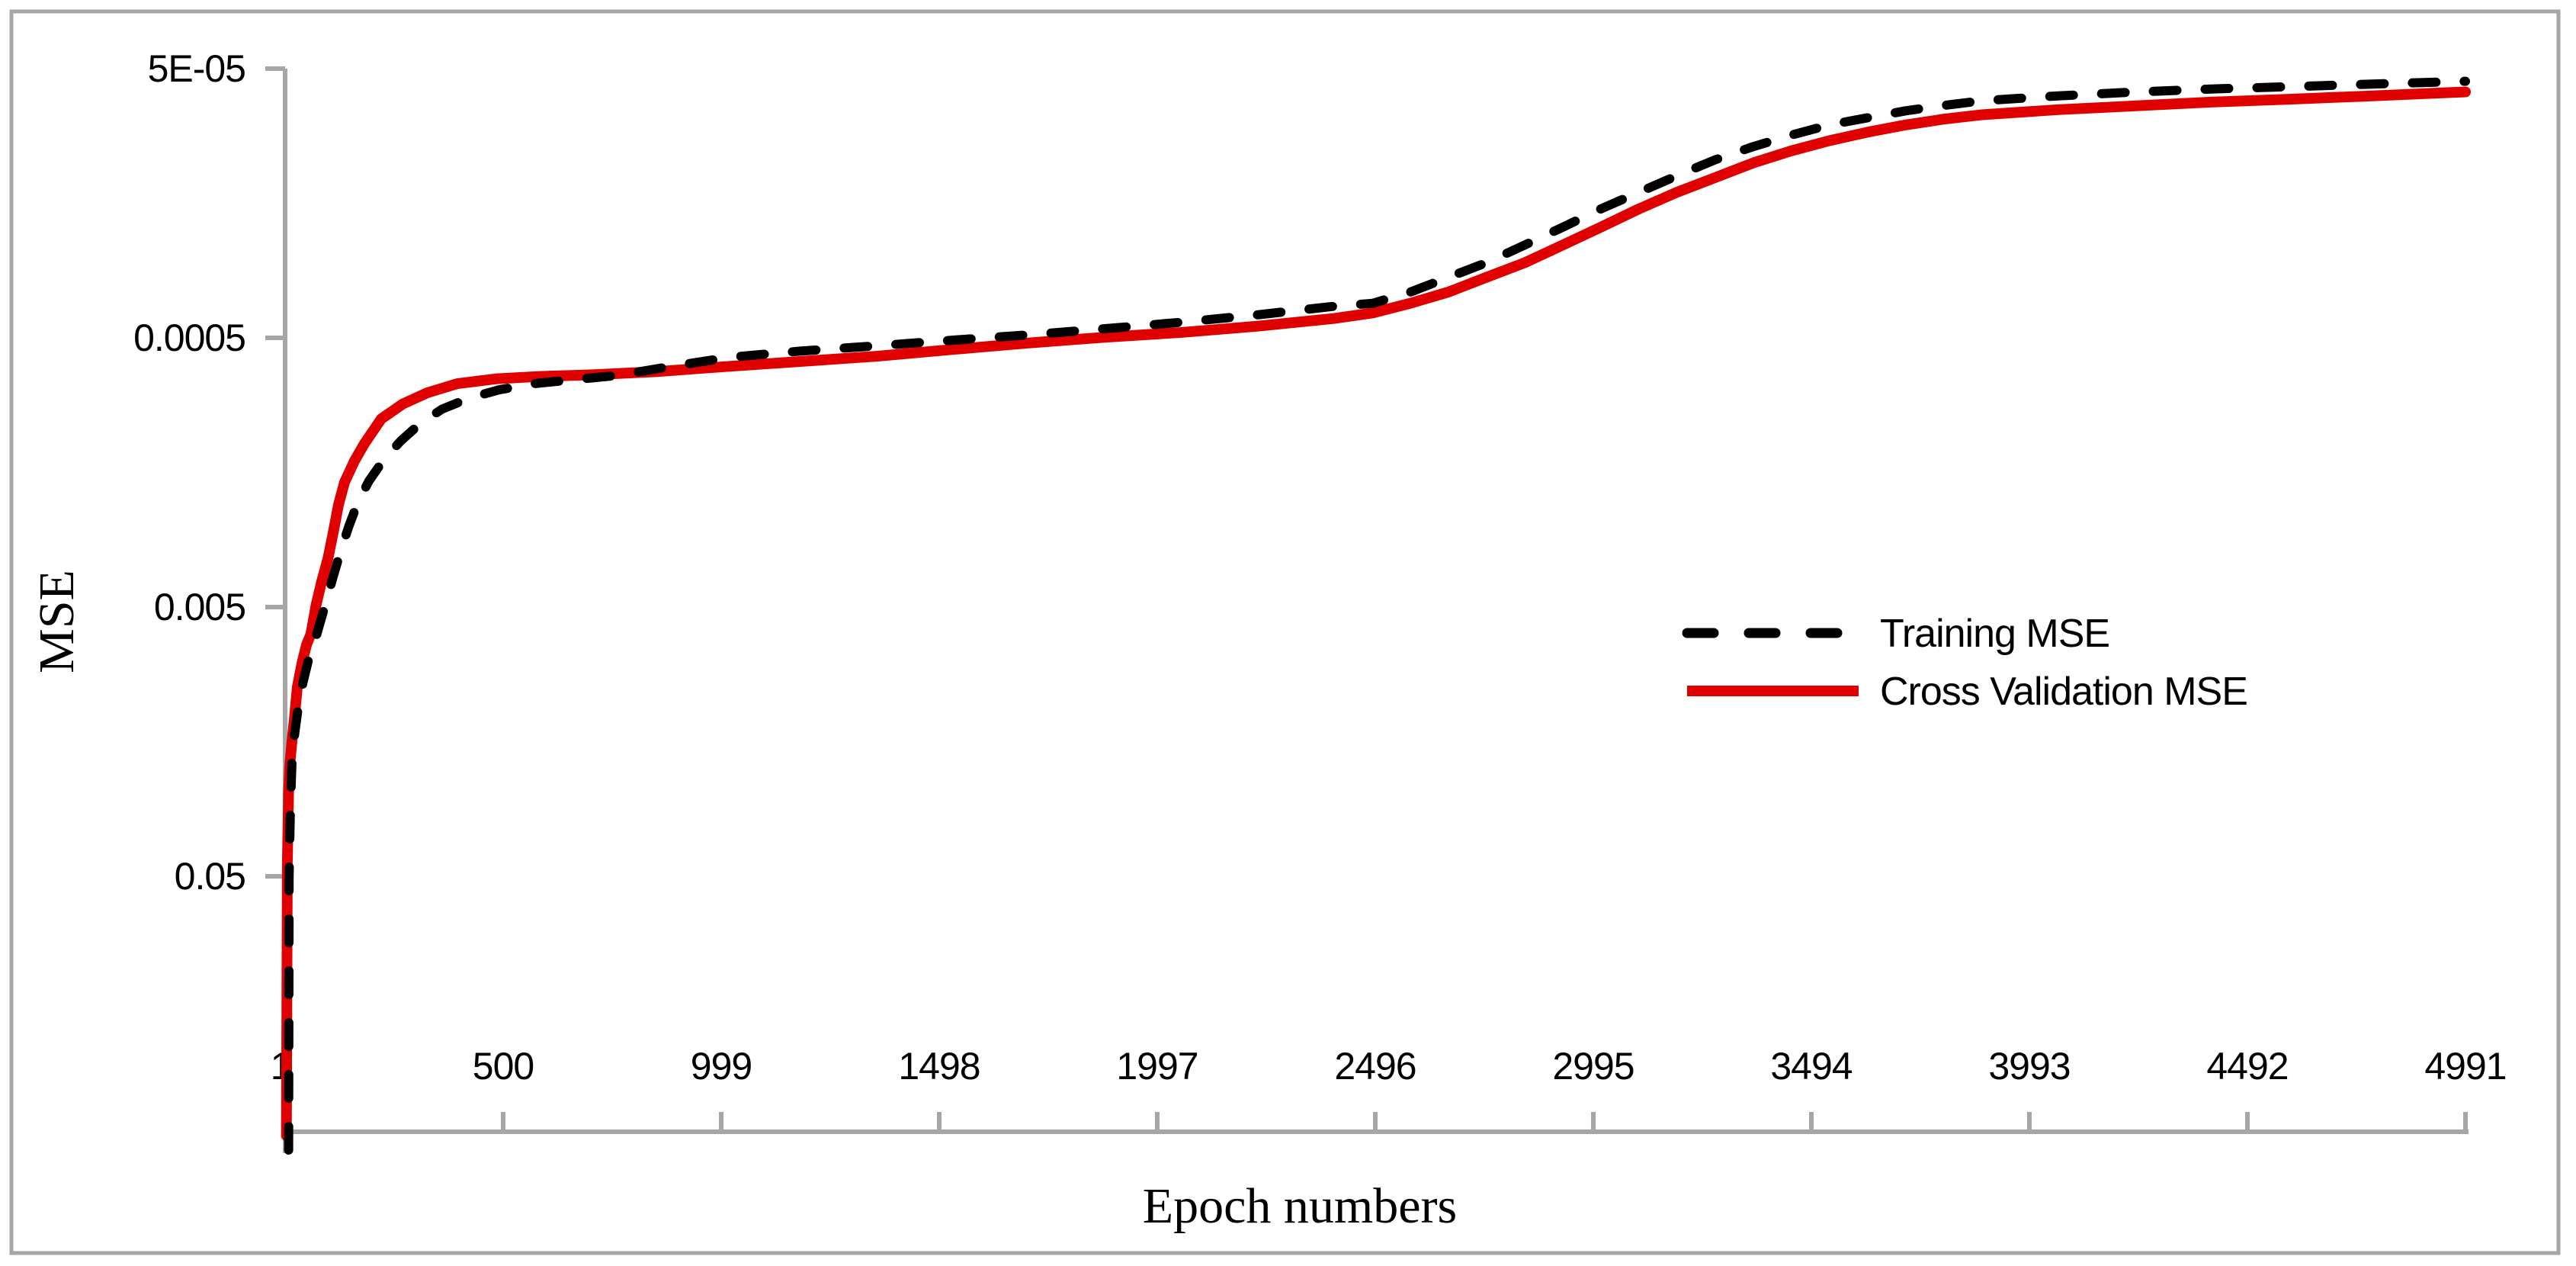 This screenshot has width=2576, height=1266. I want to click on y-tick-label: 0.0005, so click(189, 338).